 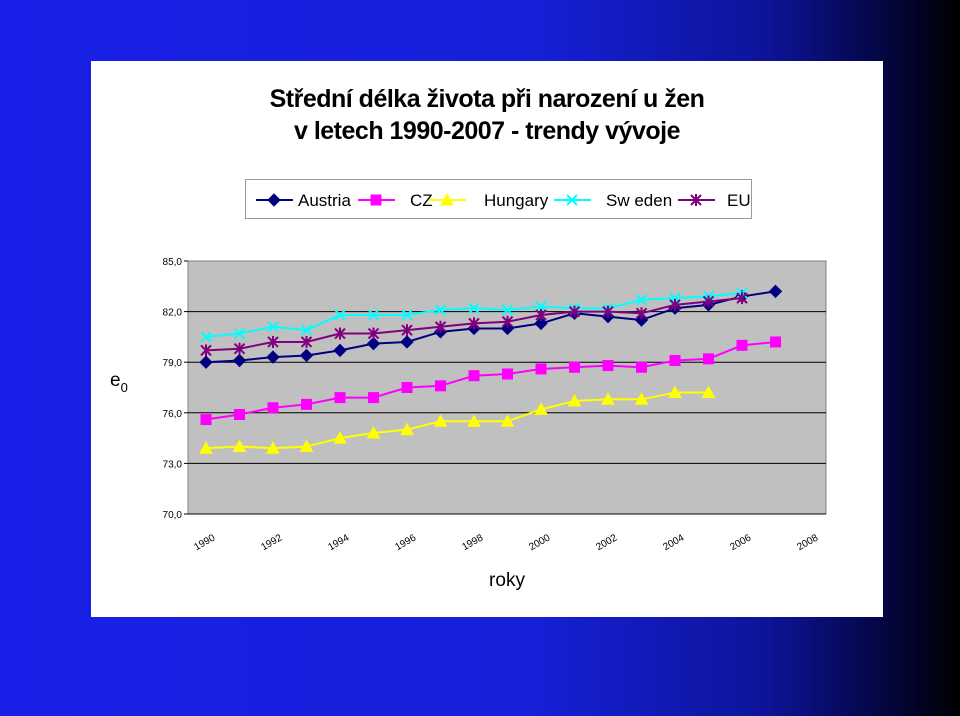 What do you see at coordinates (173, 313) in the screenshot?
I see `y-tick-label: 82,0` at bounding box center [173, 313].